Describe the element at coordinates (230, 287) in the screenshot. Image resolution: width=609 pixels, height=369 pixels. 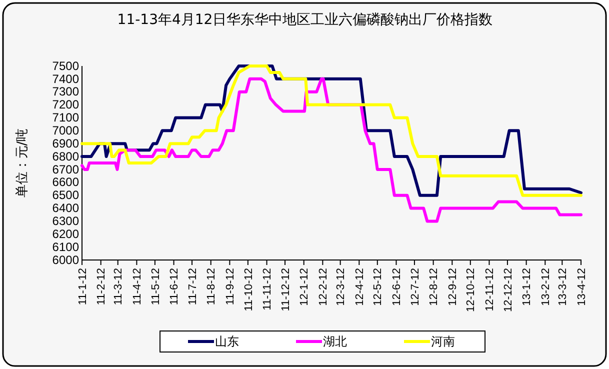
I see `x-tick-label: 11-9-12` at that location.